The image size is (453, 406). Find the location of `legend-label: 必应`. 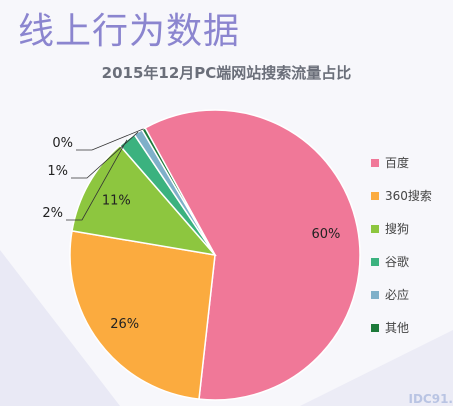

legend-label: 必应 is located at coordinates (397, 295).